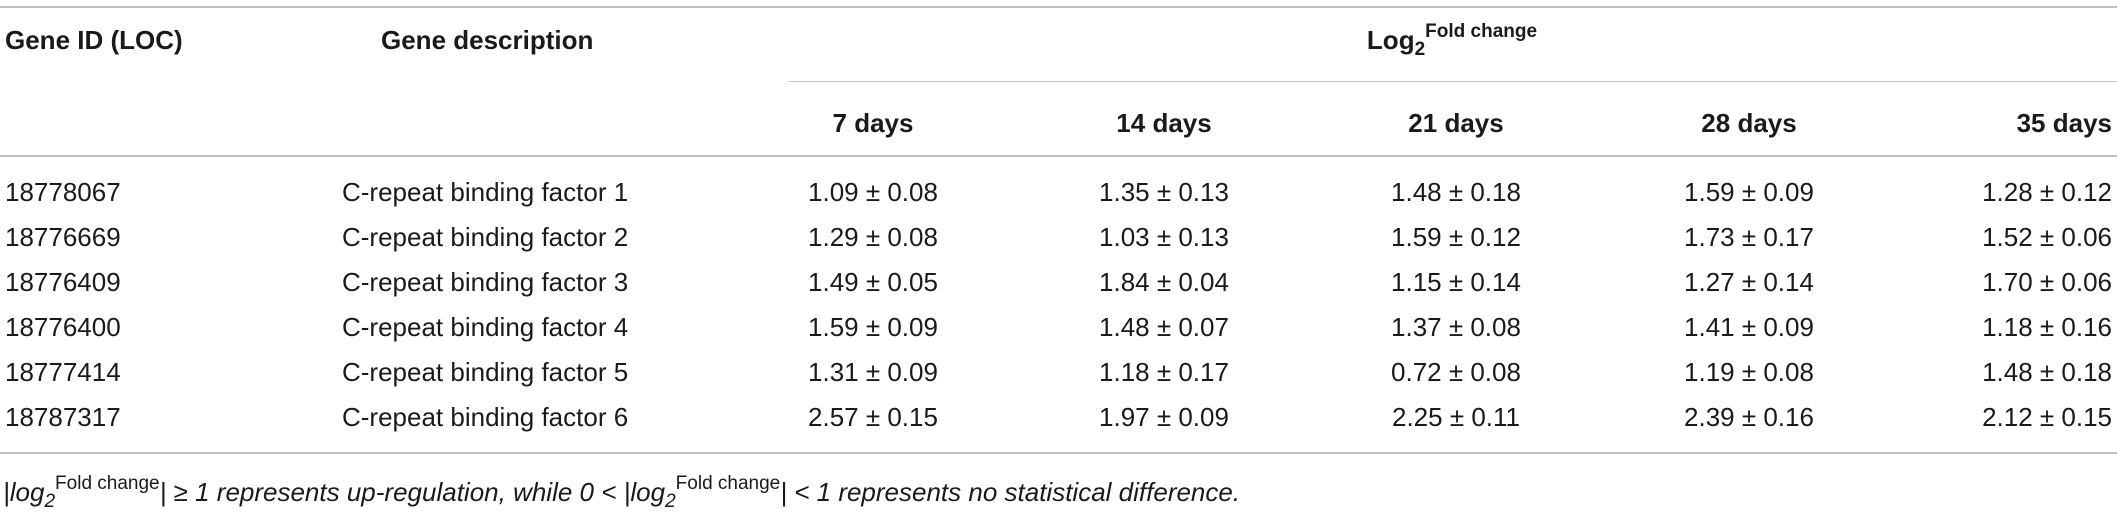  Describe the element at coordinates (1164, 327) in the screenshot. I see `value-cell: 1.48 ± 0.07` at that location.